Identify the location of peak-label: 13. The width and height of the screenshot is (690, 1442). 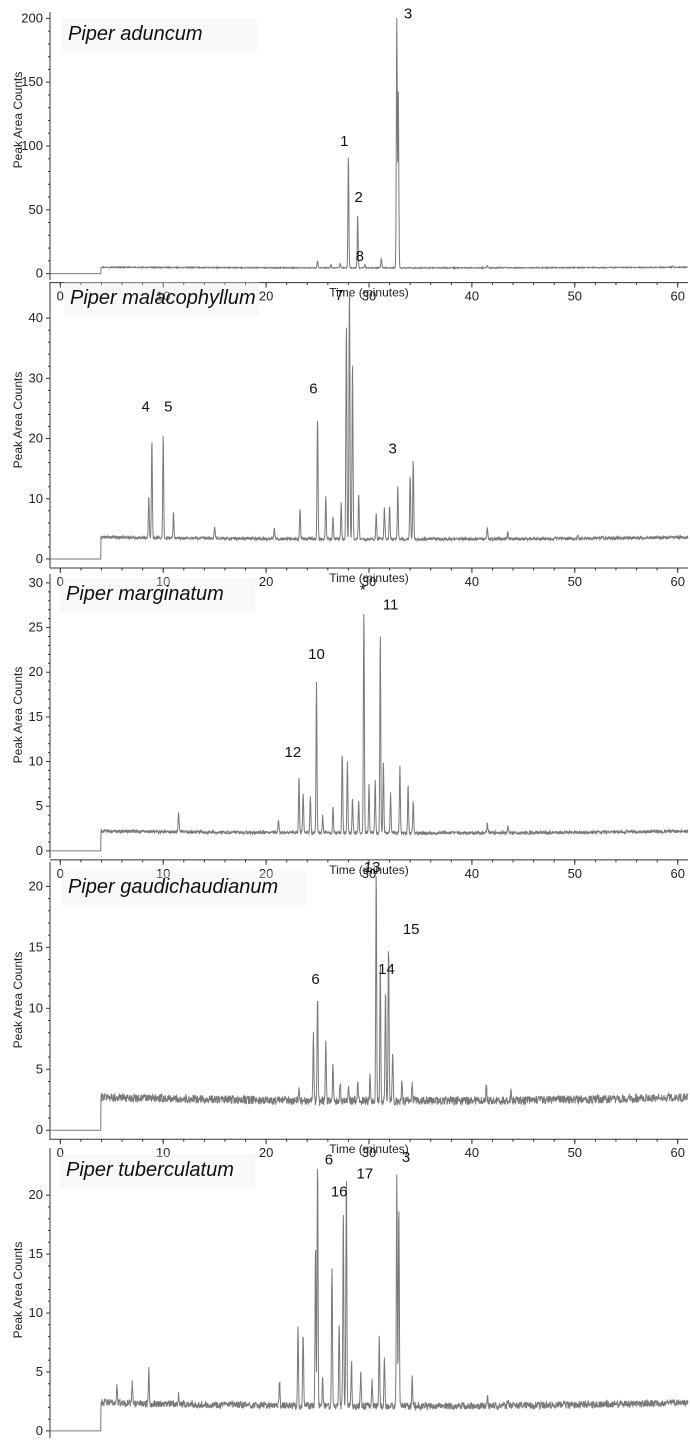
(372, 867).